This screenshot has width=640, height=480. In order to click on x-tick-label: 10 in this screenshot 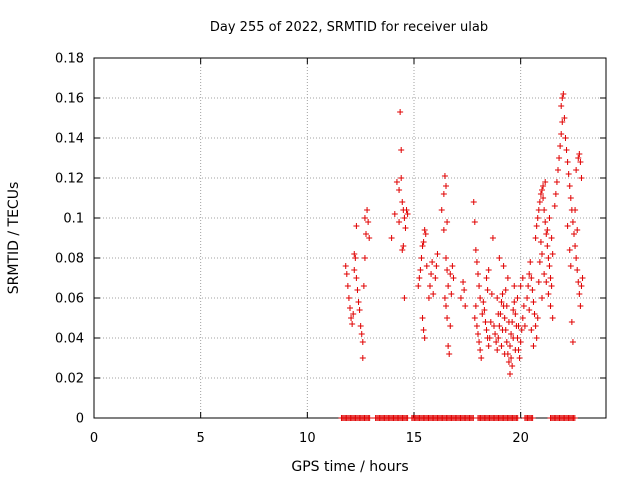, I will do `click(307, 438)`.